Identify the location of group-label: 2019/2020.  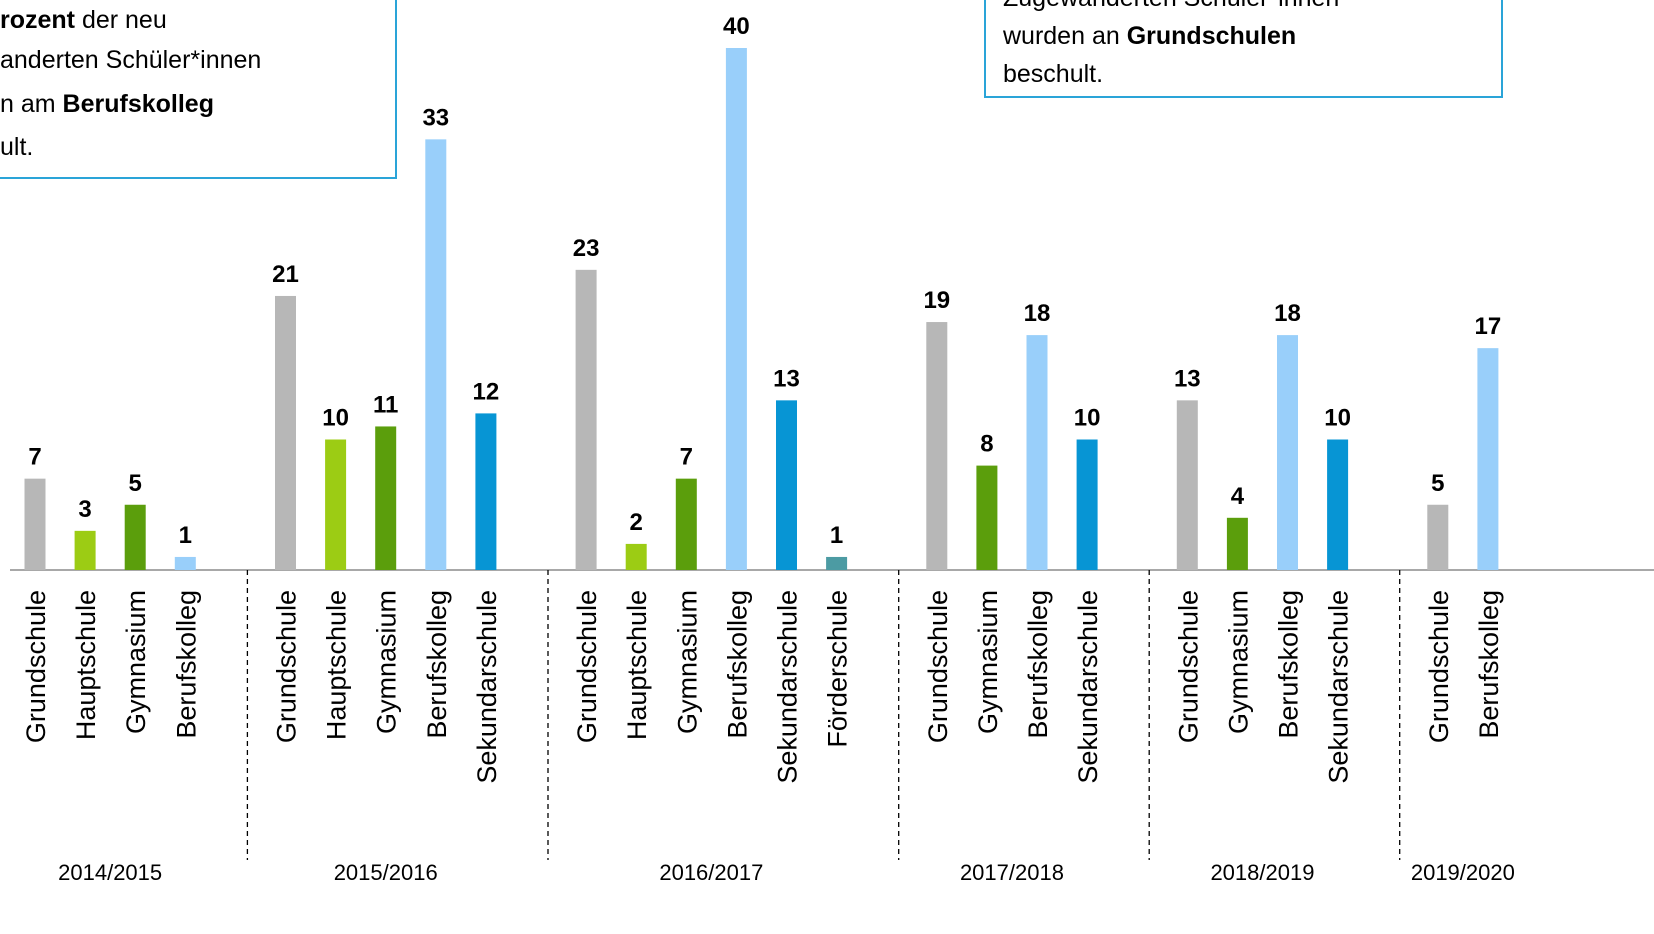
(1463, 872).